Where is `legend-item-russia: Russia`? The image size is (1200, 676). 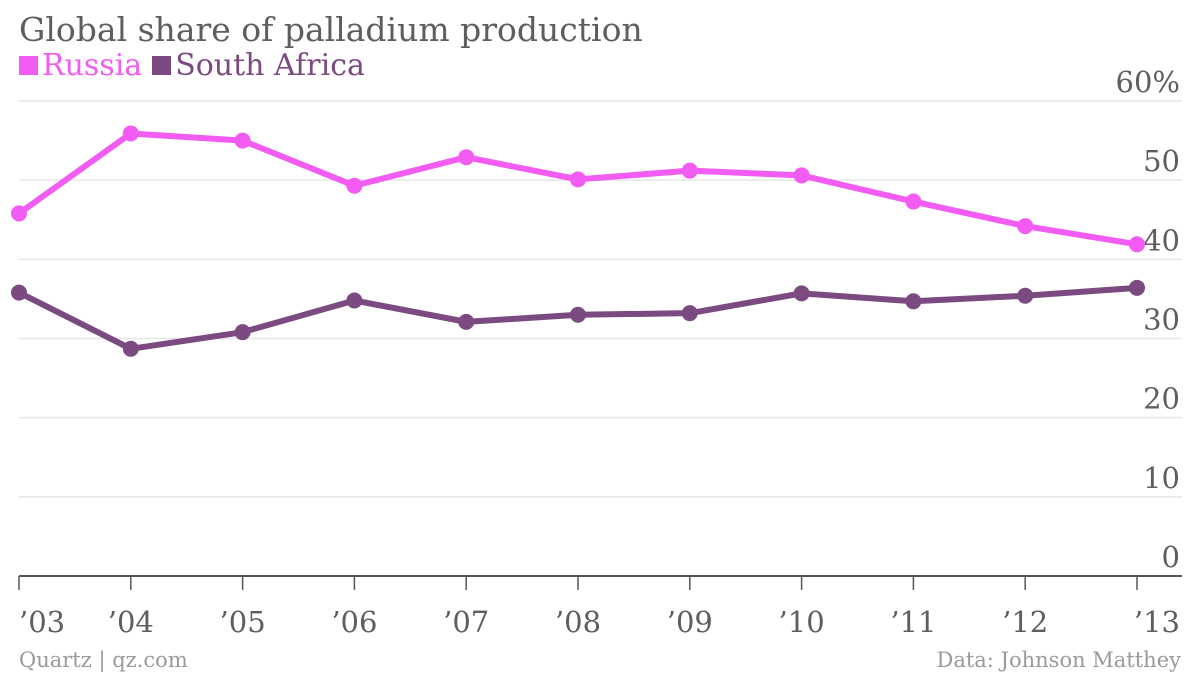 legend-item-russia: Russia is located at coordinates (80, 65).